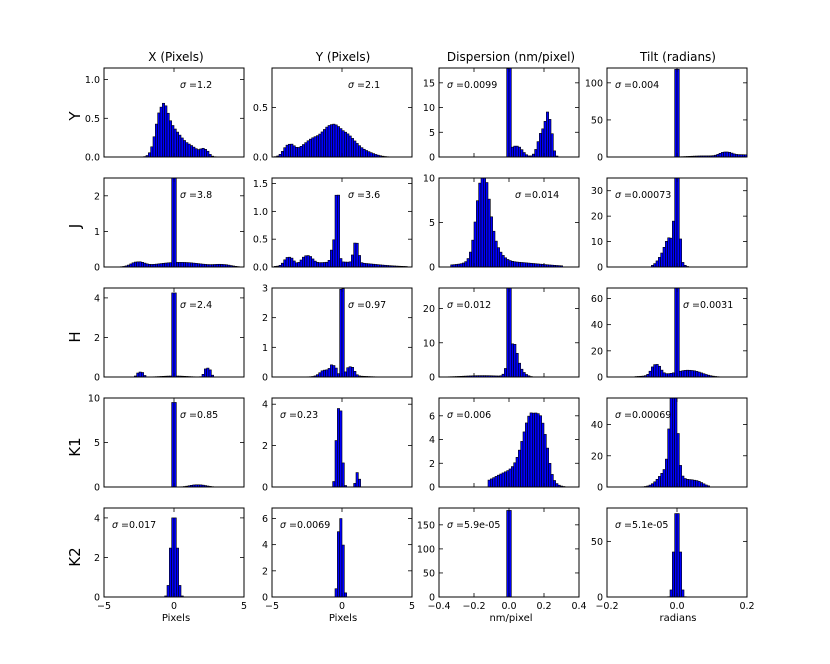 The image size is (830, 664). I want to click on sigma-value: =2.1, so click(368, 85).